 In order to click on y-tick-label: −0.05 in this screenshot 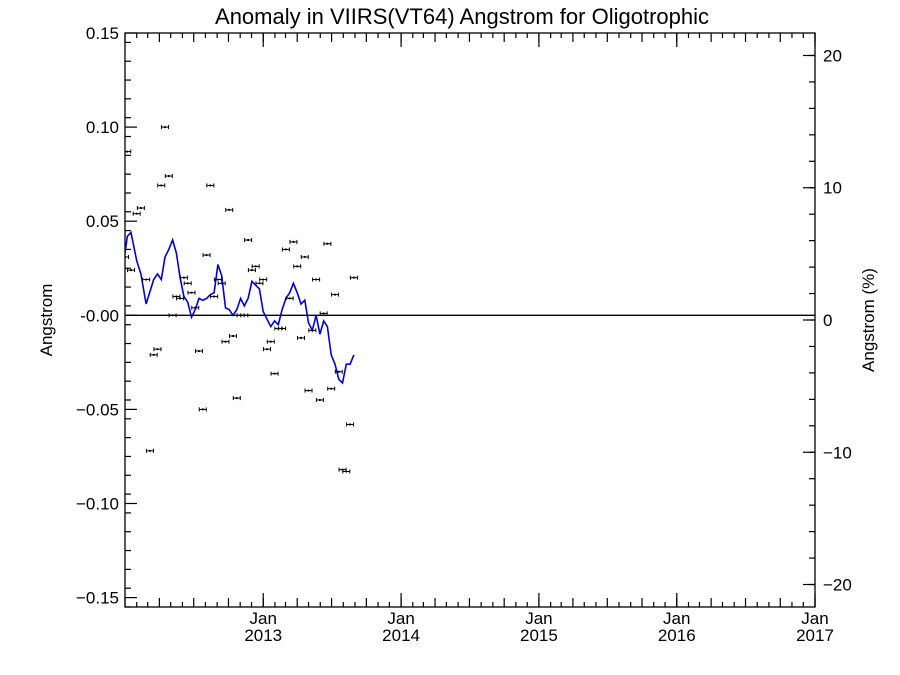, I will do `click(97, 409)`.